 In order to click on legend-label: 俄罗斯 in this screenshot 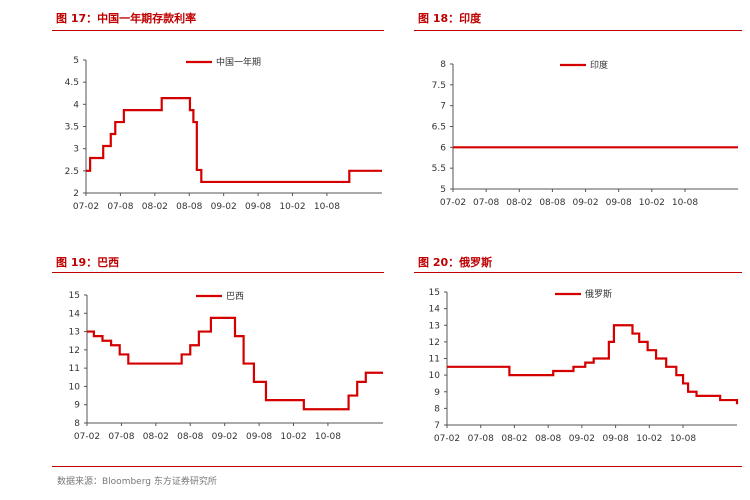, I will do `click(598, 294)`.